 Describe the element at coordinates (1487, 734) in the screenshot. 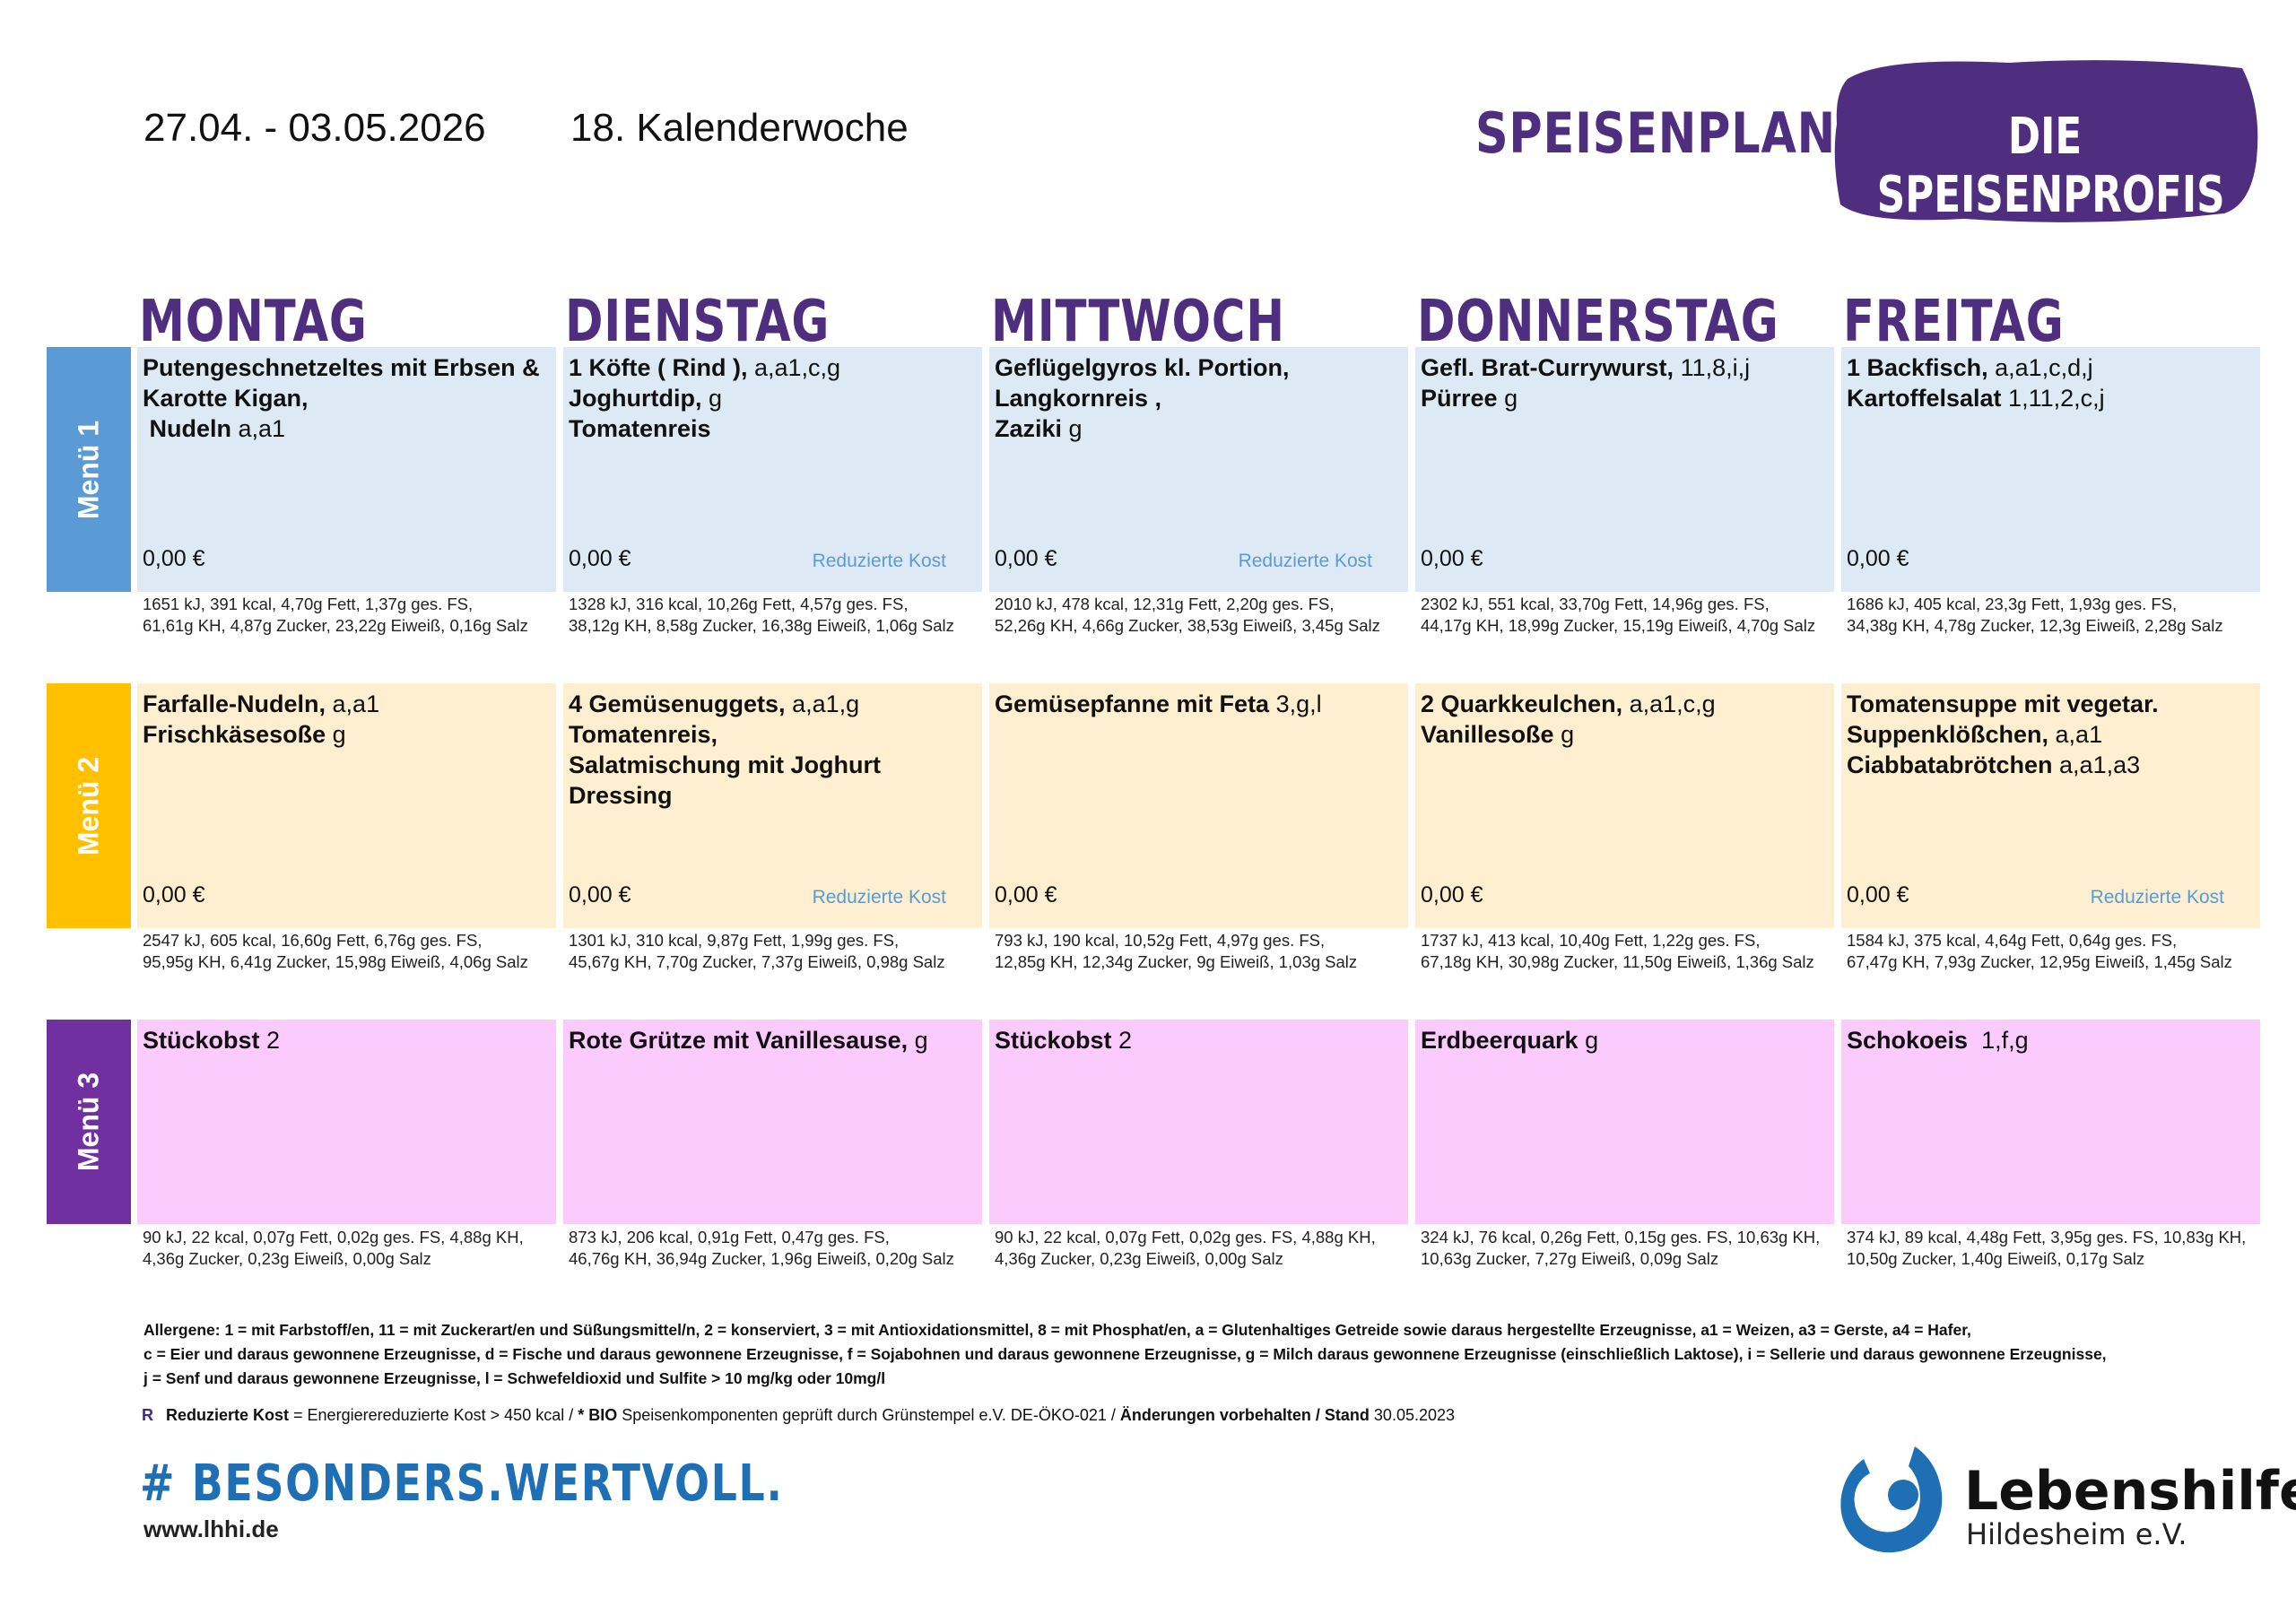

I see `dish-name: Vanillesoße` at that location.